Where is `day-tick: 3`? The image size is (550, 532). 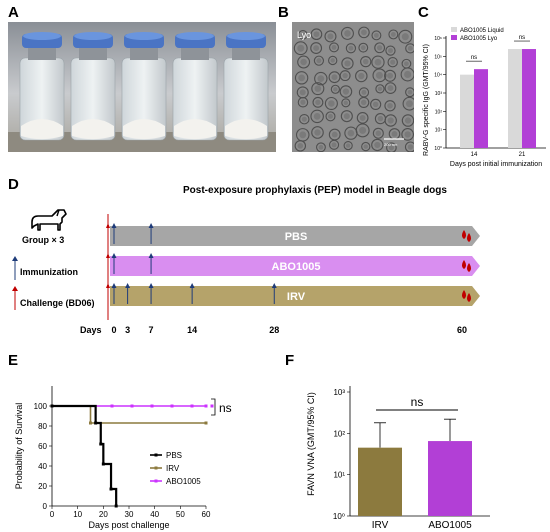
day-tick: 3 is located at coordinates (127, 330).